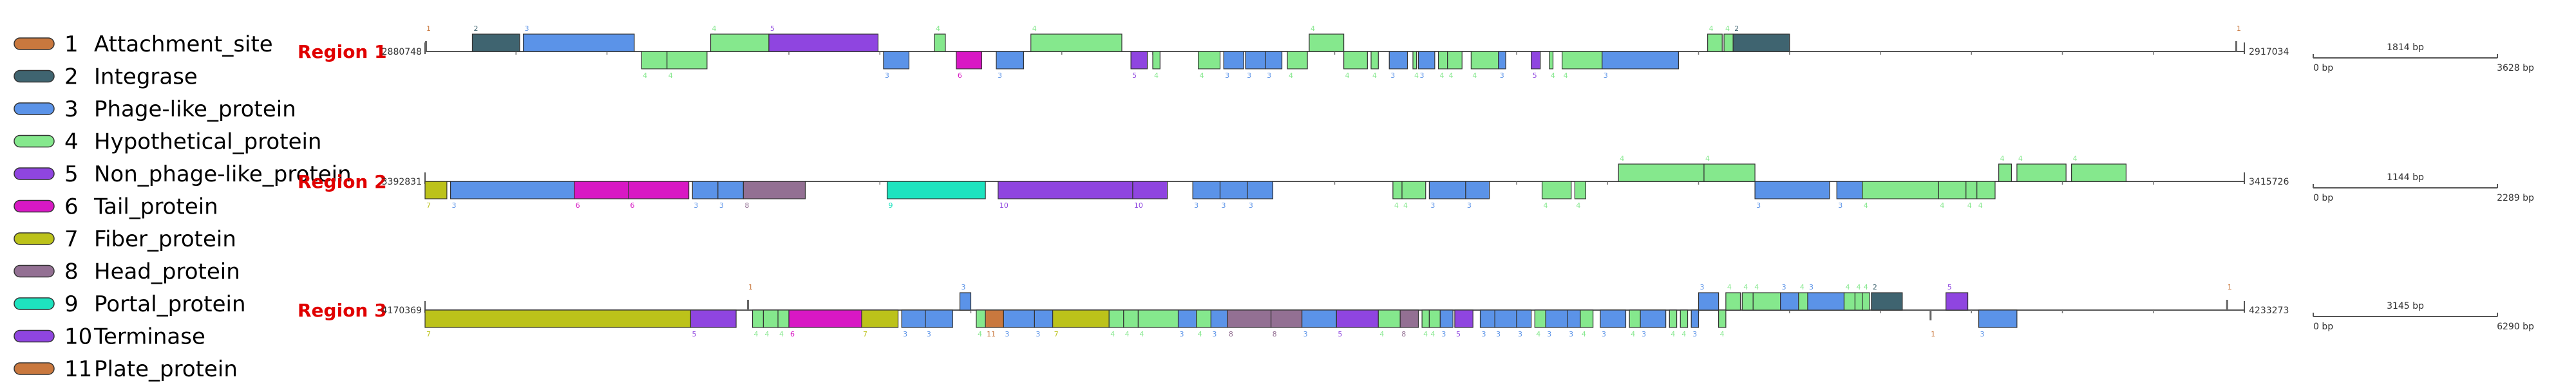 This screenshot has width=2576, height=386. I want to click on legend-number: 1, so click(71, 44).